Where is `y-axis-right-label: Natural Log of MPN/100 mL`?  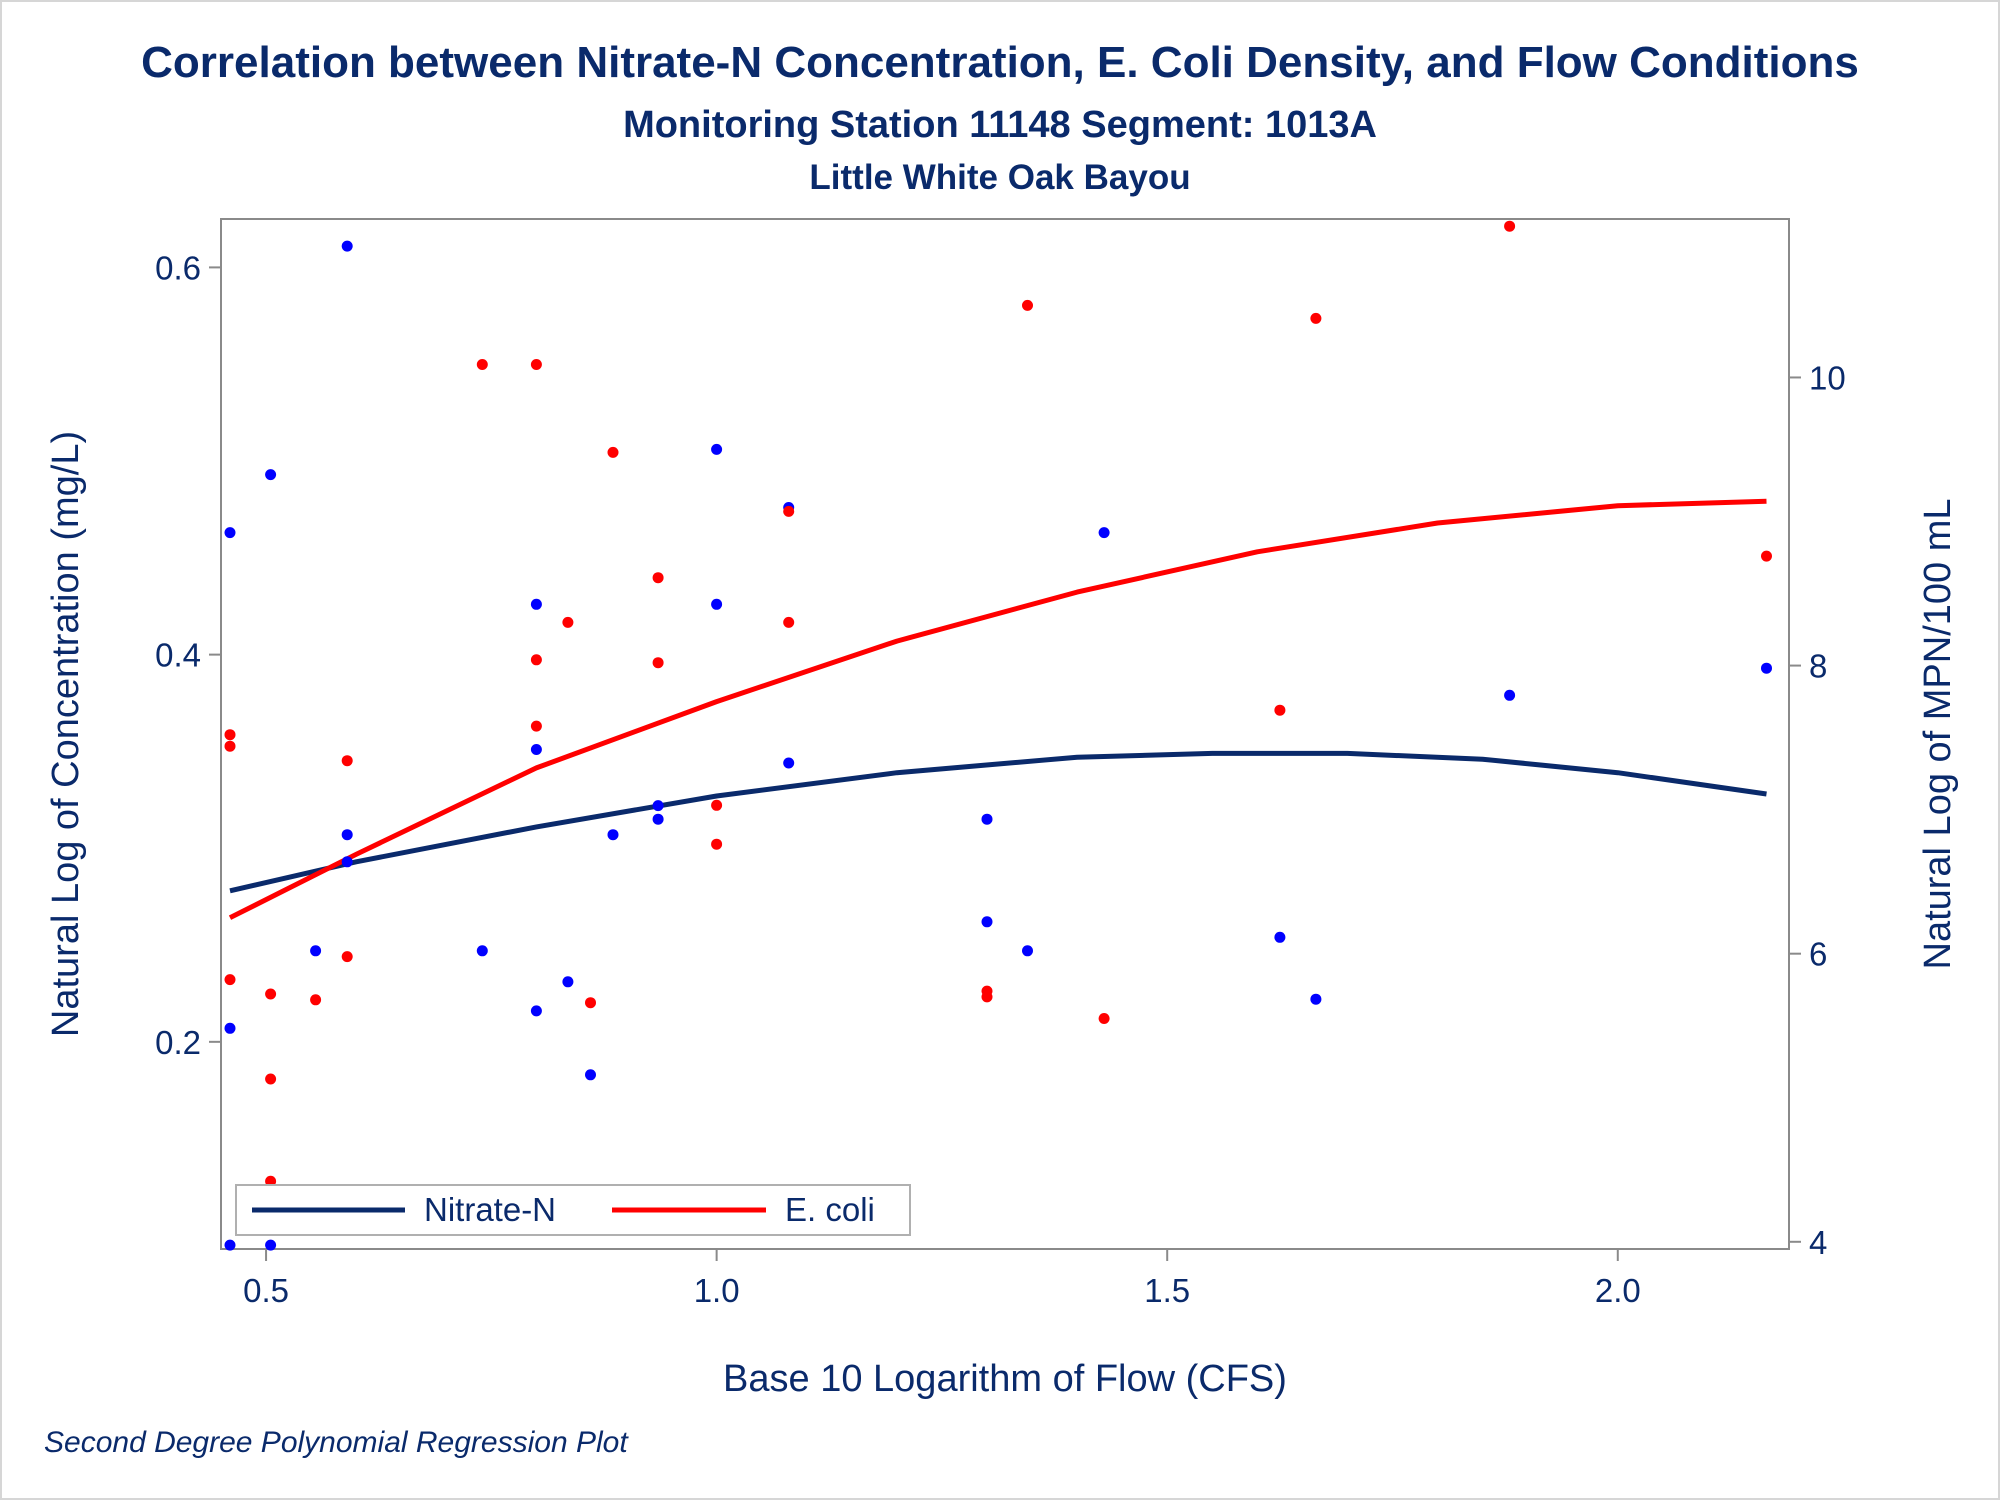 y-axis-right-label: Natural Log of MPN/100 mL is located at coordinates (1938, 733).